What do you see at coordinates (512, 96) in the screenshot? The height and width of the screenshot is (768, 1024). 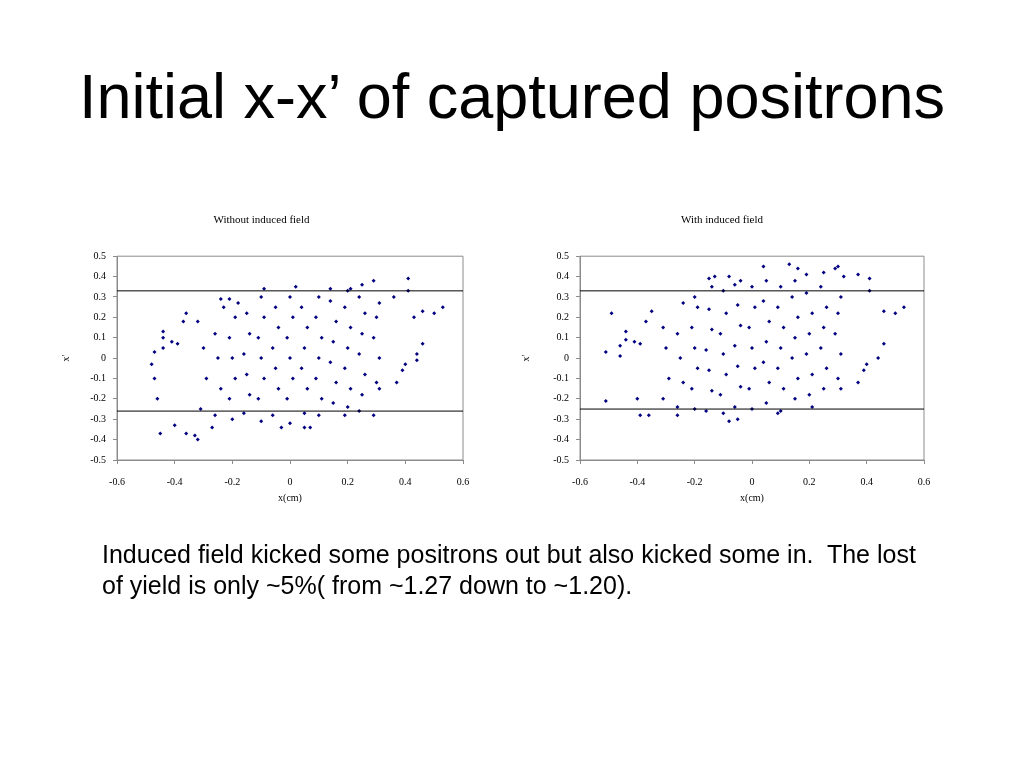 I see `text: Initial x-x’ of captured positrons` at bounding box center [512, 96].